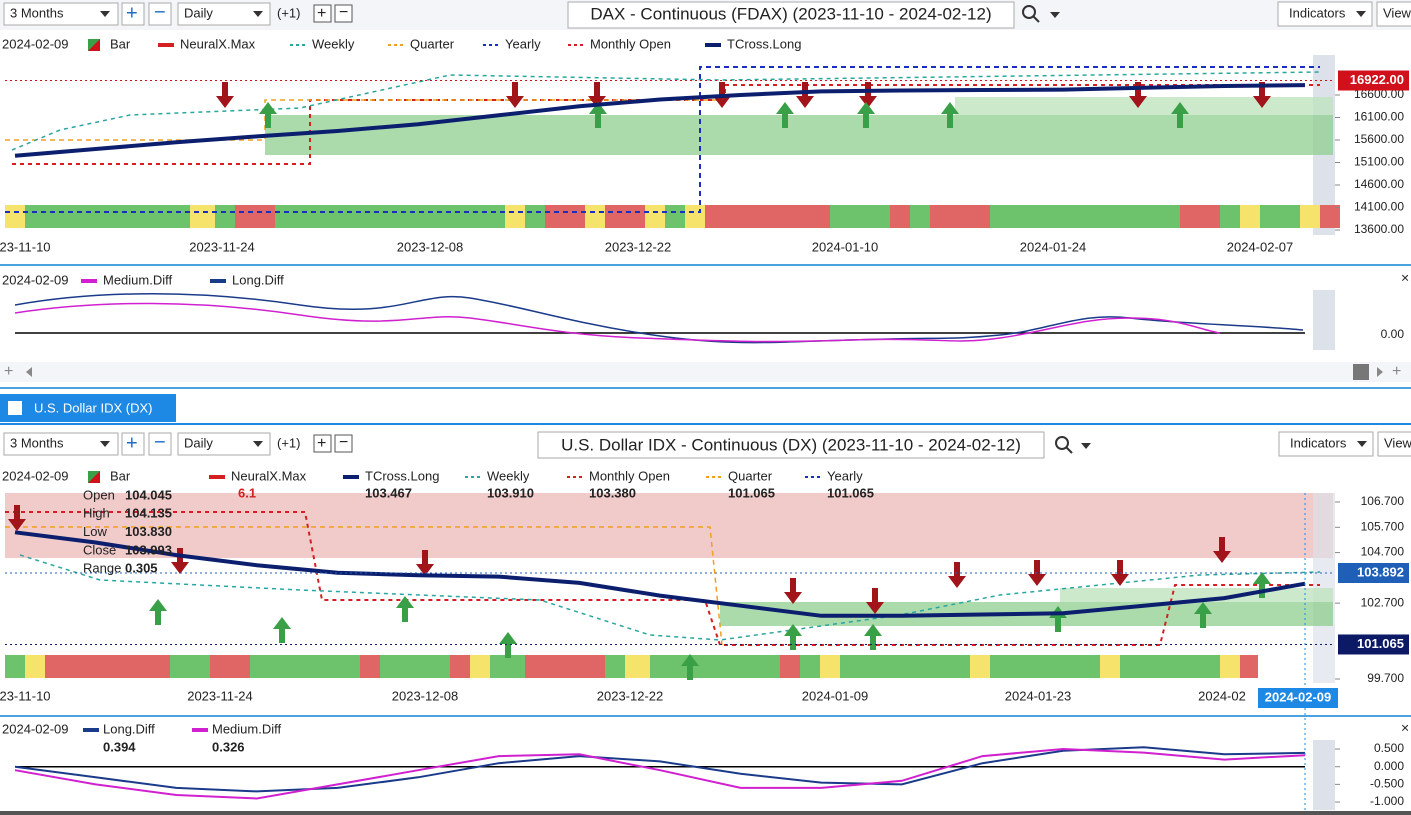 This screenshot has height=815, width=1411. Describe the element at coordinates (37, 12) in the screenshot. I see `range-text: 3 Months` at that location.